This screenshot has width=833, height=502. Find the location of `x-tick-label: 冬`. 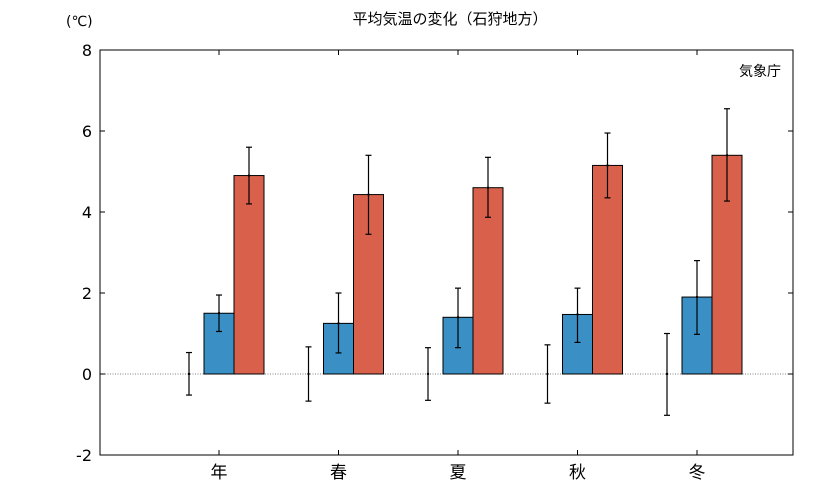

x-tick-label: 冬 is located at coordinates (697, 473).